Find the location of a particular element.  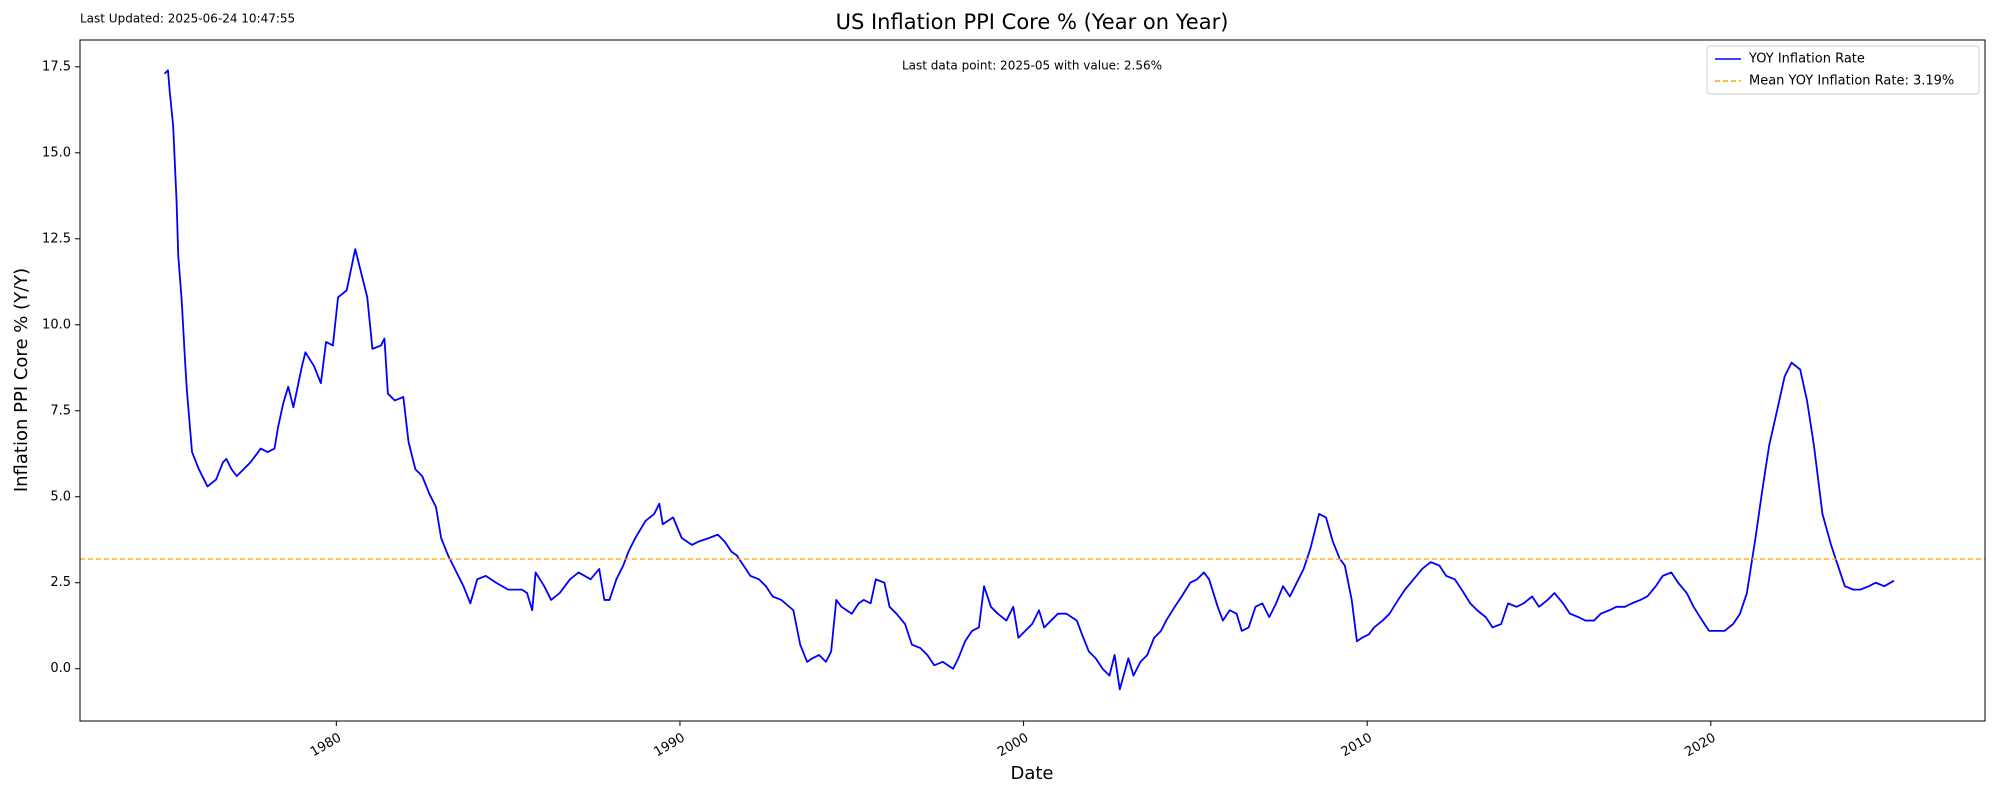

legend-label: YOY Inflation Rate is located at coordinates (1806, 59).